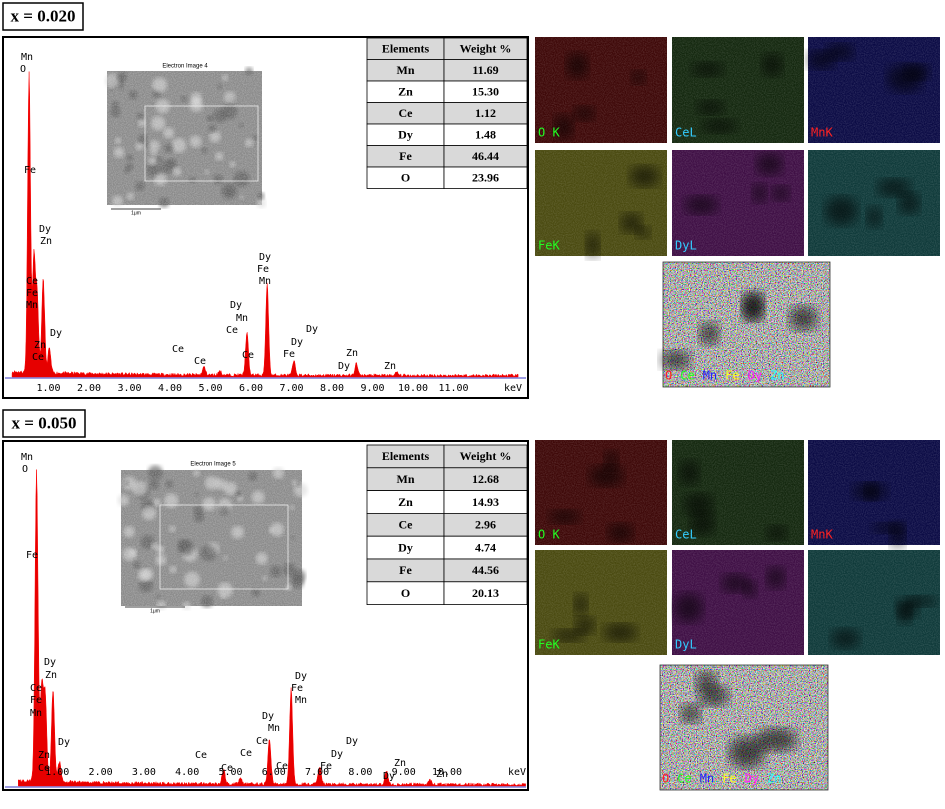 This screenshot has width=945, height=809. Describe the element at coordinates (224, 547) in the screenshot. I see `sem-map-frame` at that location.